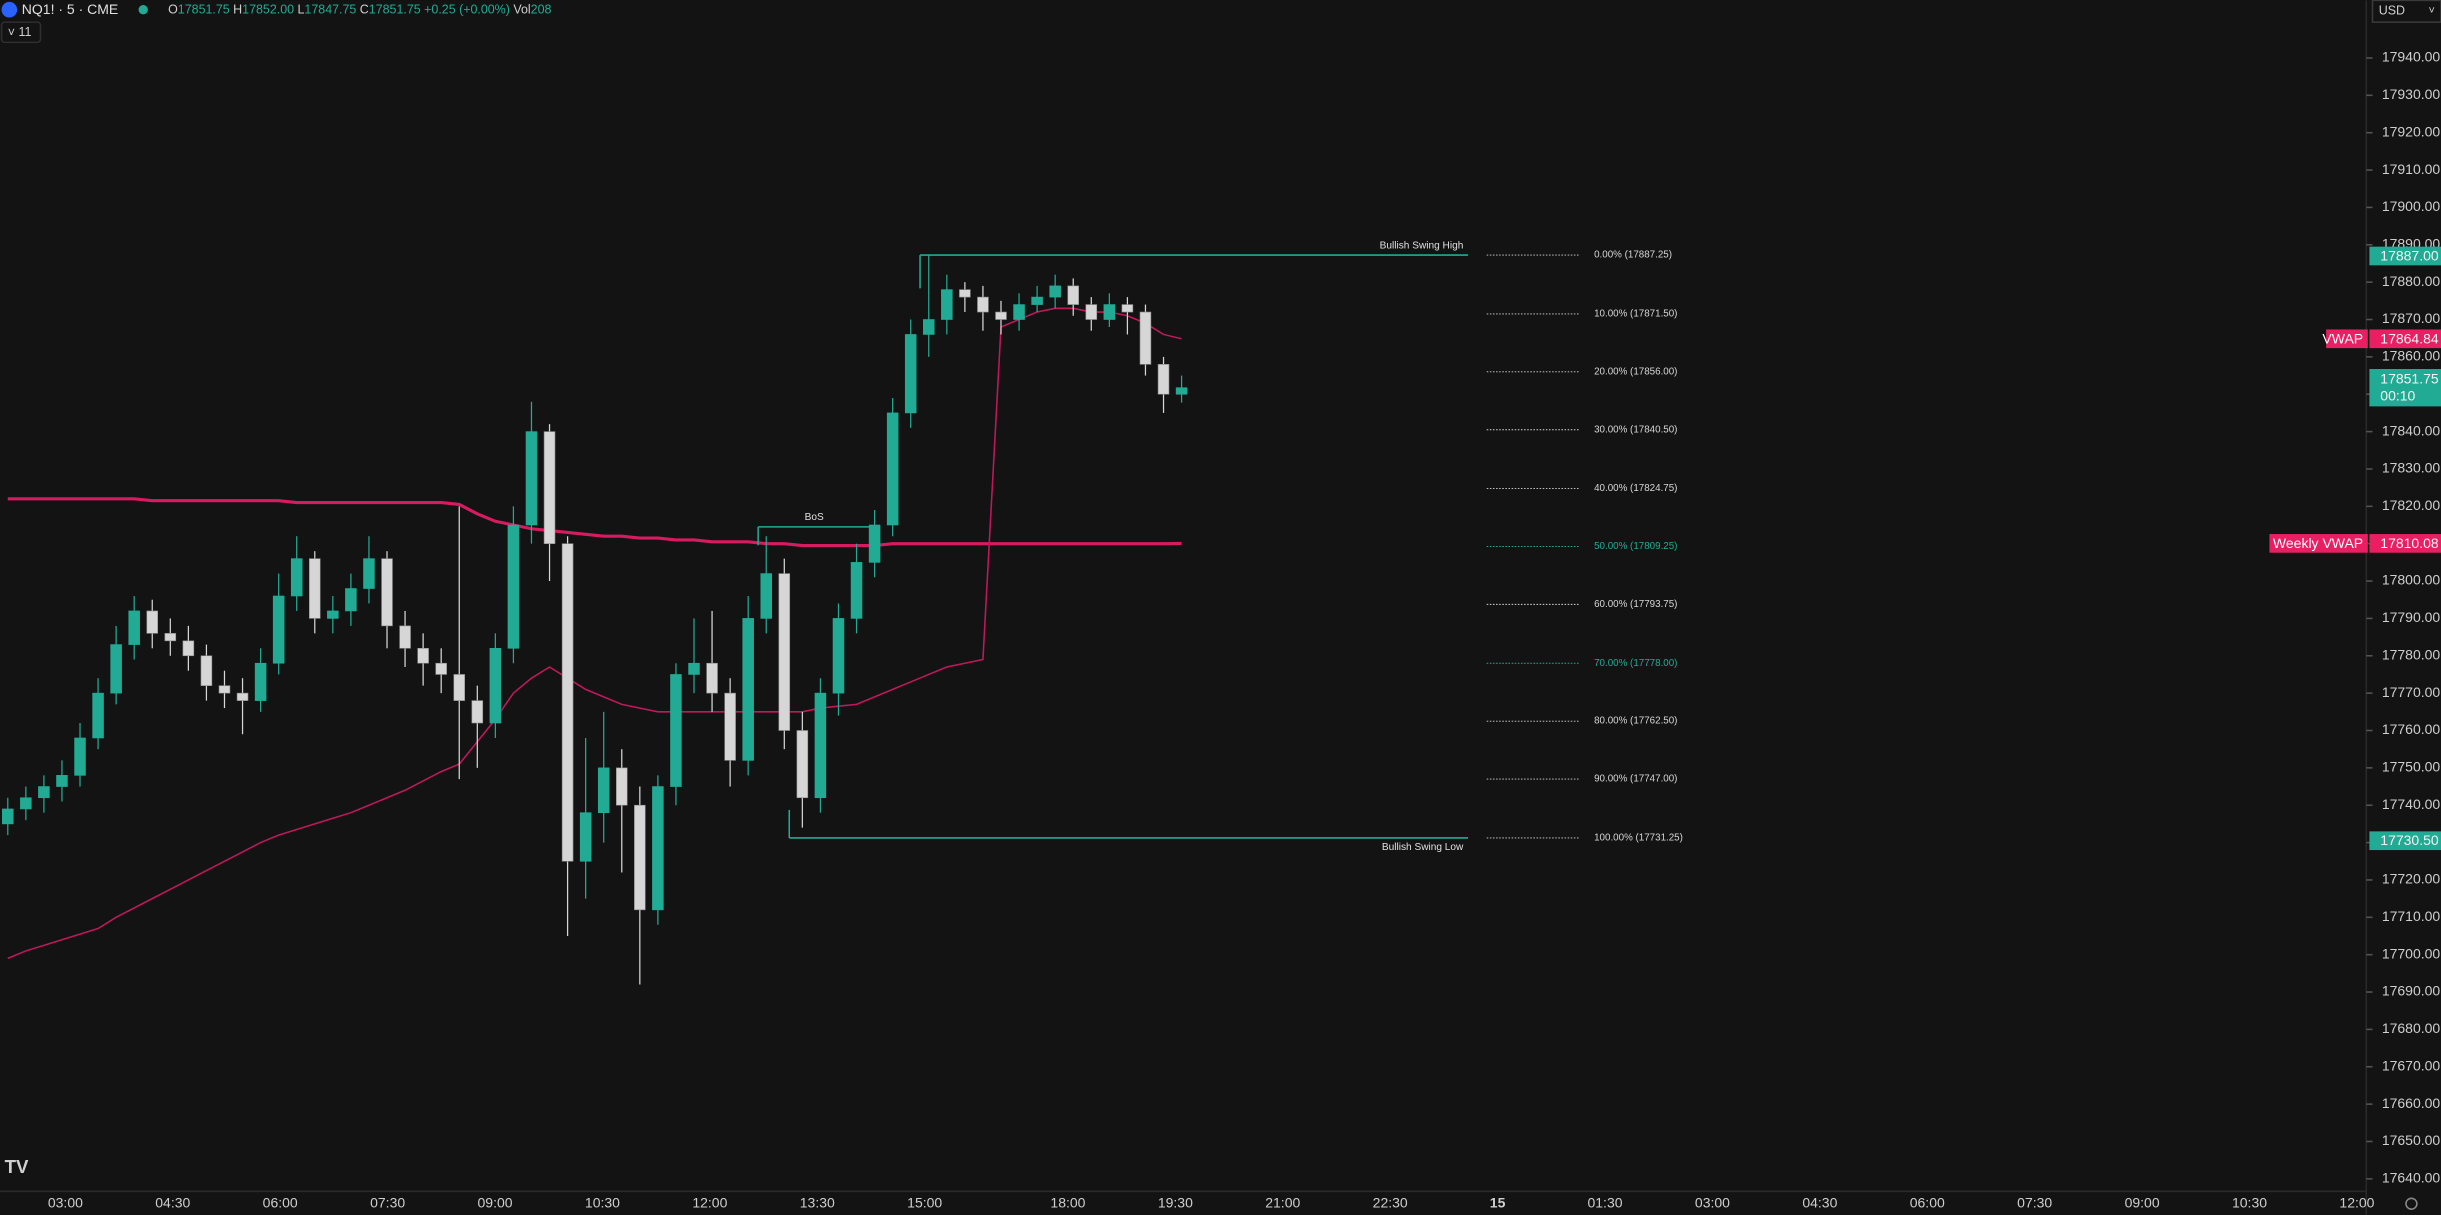 This screenshot has height=1215, width=2441. What do you see at coordinates (1635, 604) in the screenshot?
I see `fib-label: 60.00% (17793.75)` at bounding box center [1635, 604].